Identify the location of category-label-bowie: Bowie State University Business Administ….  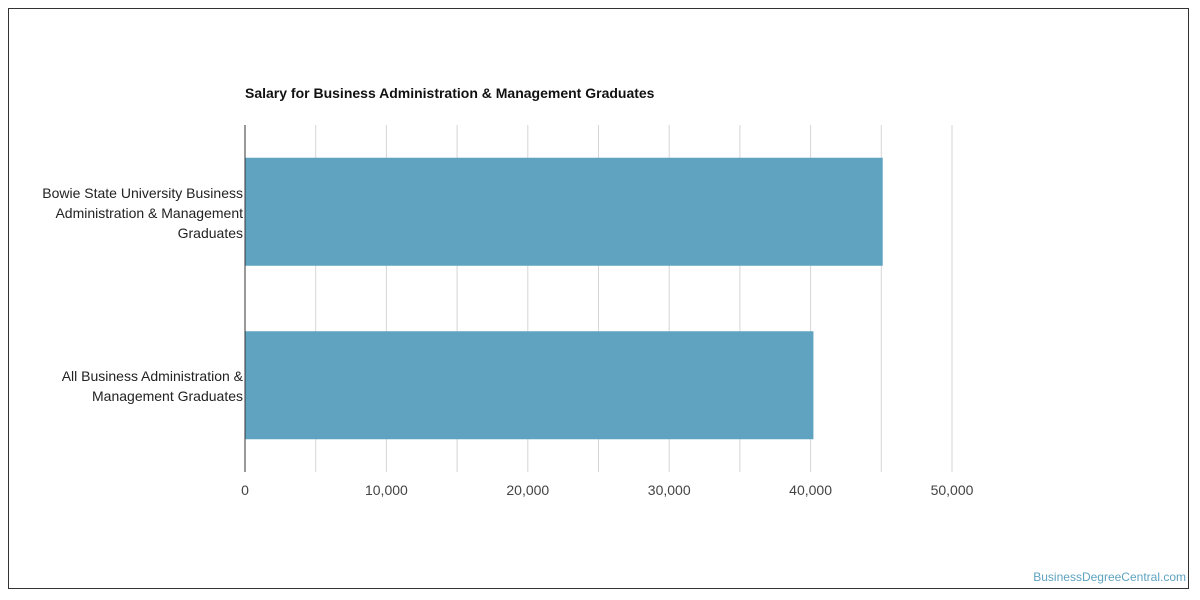
(142, 213).